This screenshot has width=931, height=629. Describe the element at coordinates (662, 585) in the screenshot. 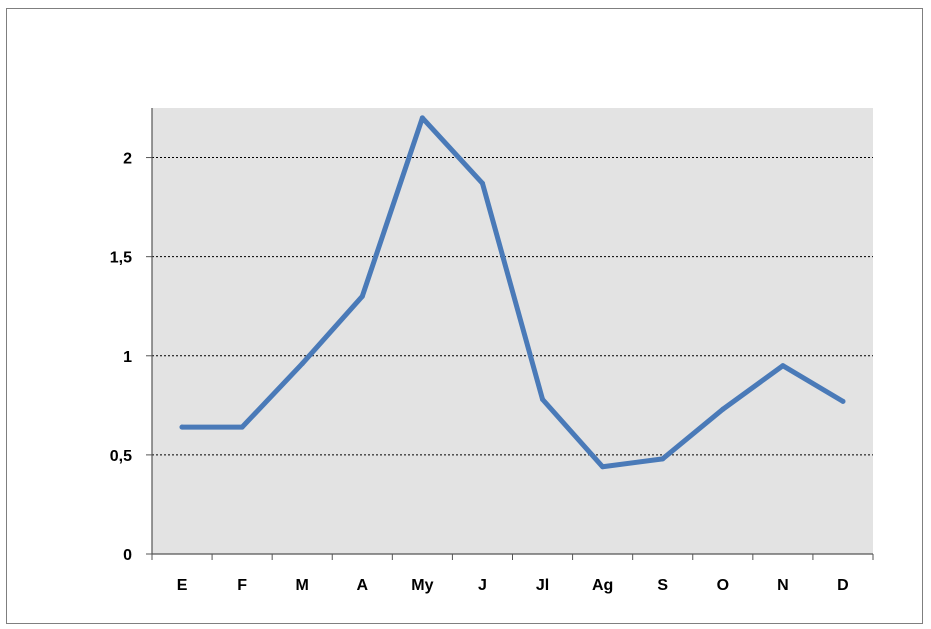

I see `x-tick-label: S` at that location.